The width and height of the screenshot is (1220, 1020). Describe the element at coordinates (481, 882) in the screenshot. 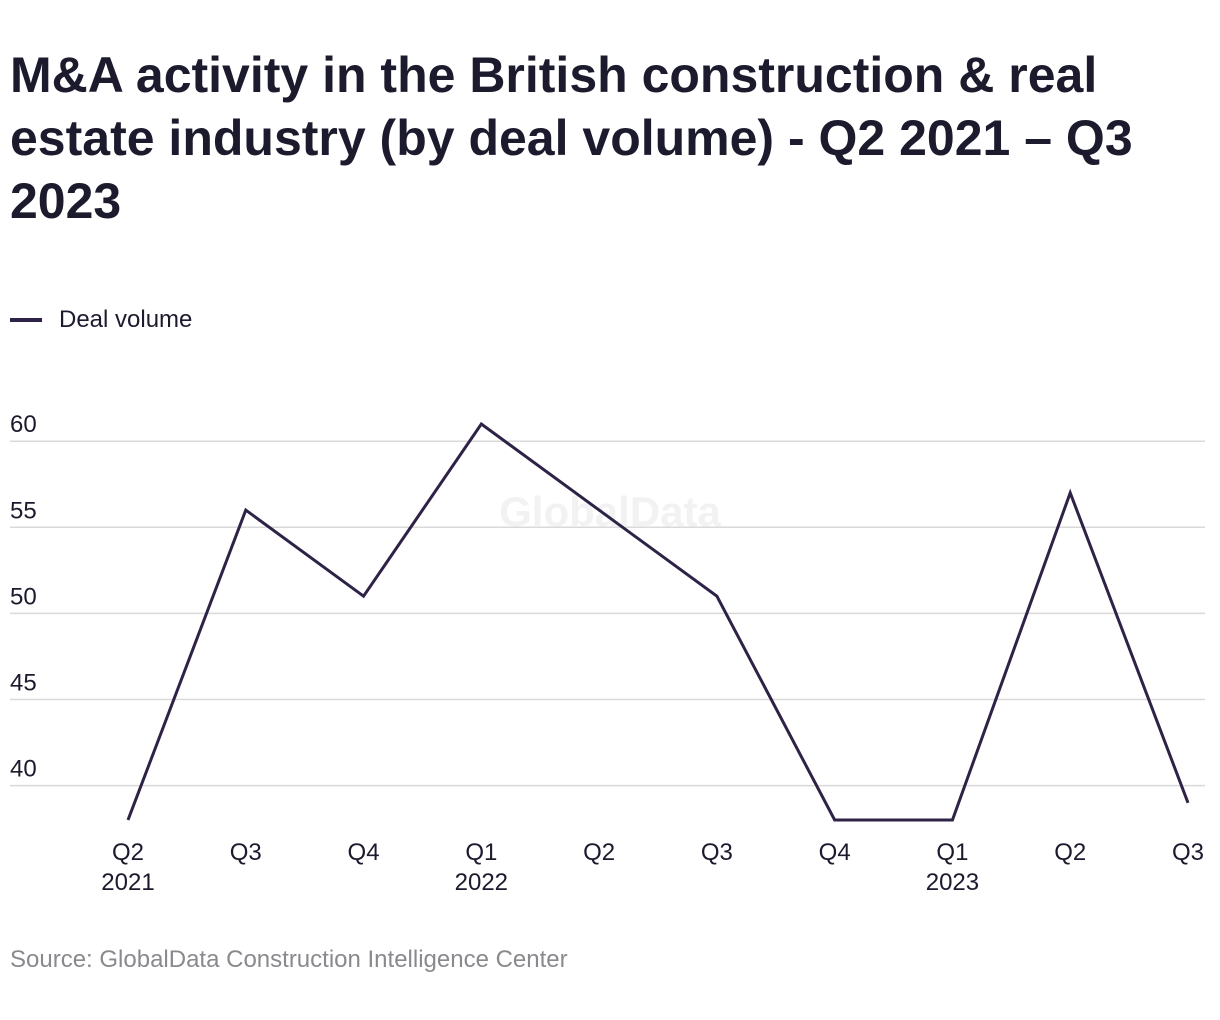

I see `x-year-label: 2022` at that location.